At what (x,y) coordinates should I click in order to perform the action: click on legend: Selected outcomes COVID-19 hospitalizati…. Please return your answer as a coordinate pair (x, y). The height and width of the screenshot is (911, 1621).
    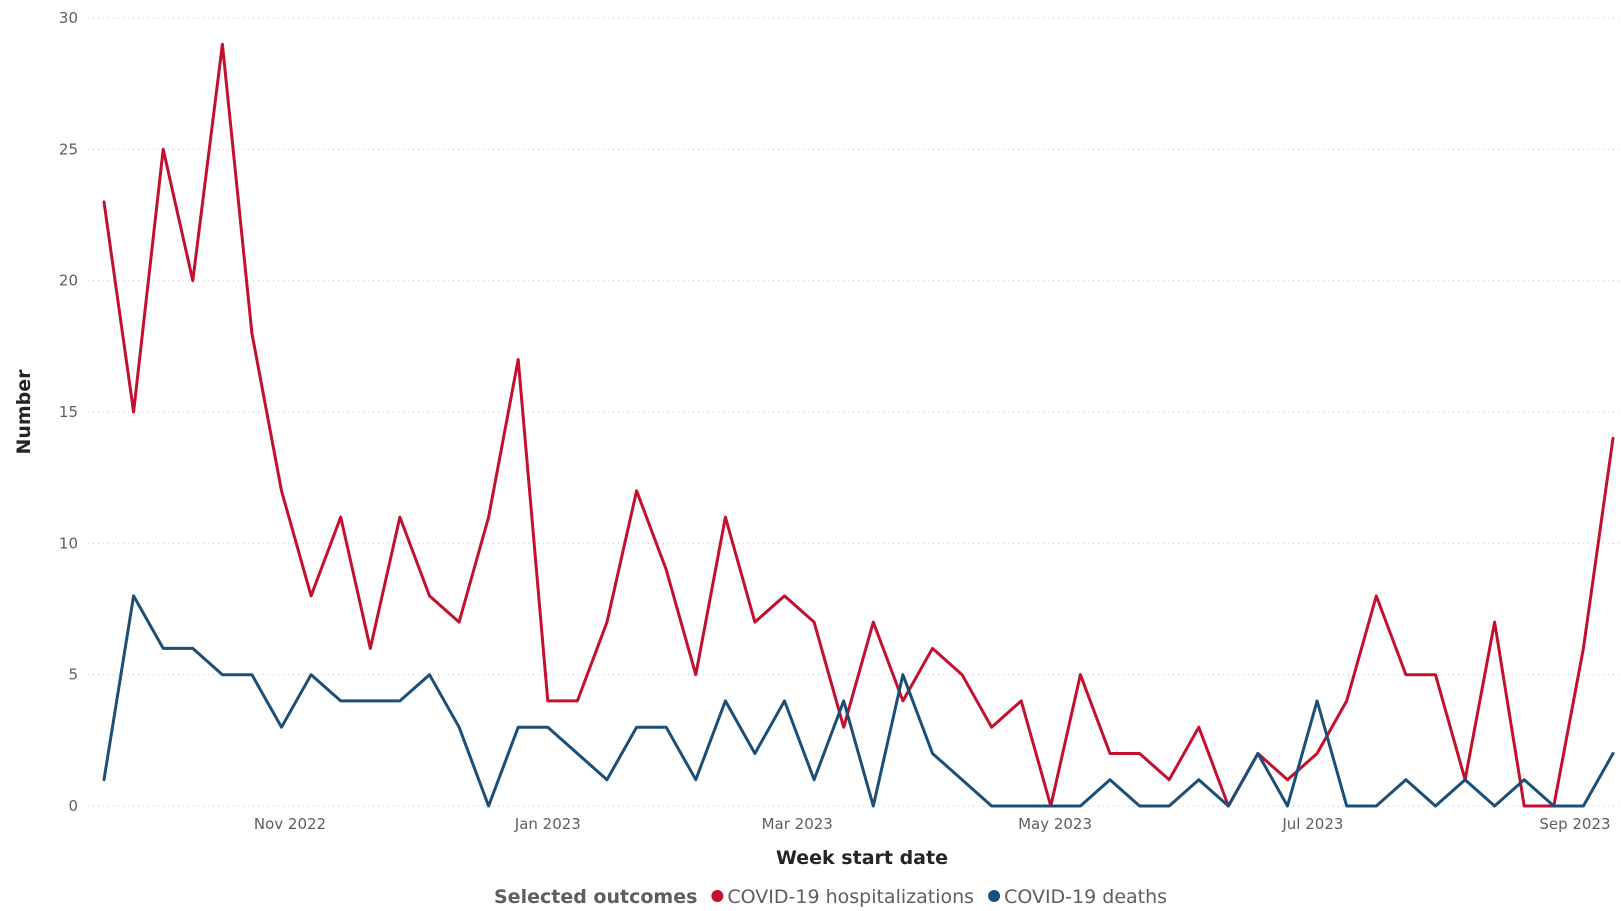
    Looking at the image, I should click on (830, 897).